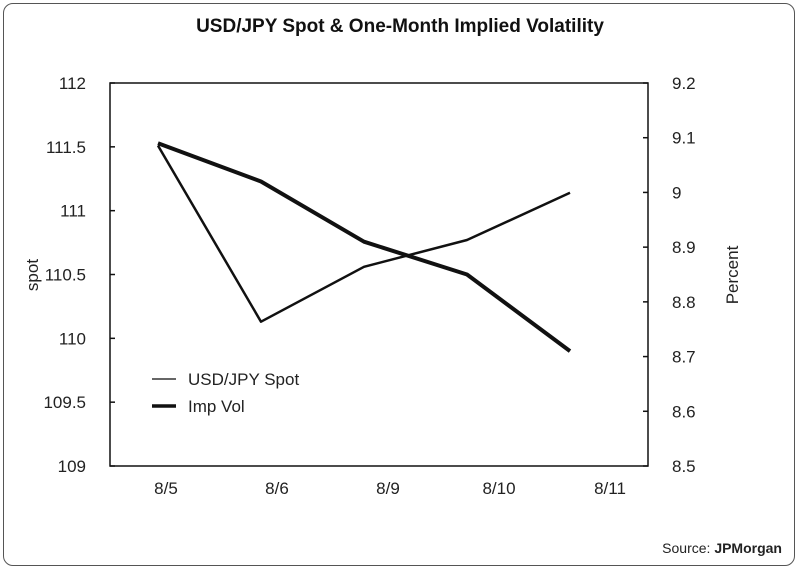 The width and height of the screenshot is (800, 571). Describe the element at coordinates (32, 275) in the screenshot. I see `y-axis-label: spot` at that location.